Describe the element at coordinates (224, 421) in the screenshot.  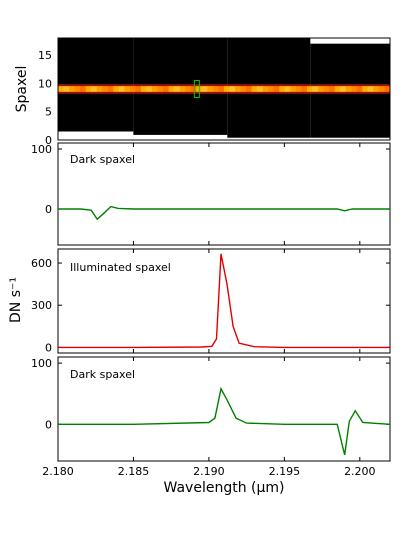
I see `bottom-dark-spaxel-line` at that location.